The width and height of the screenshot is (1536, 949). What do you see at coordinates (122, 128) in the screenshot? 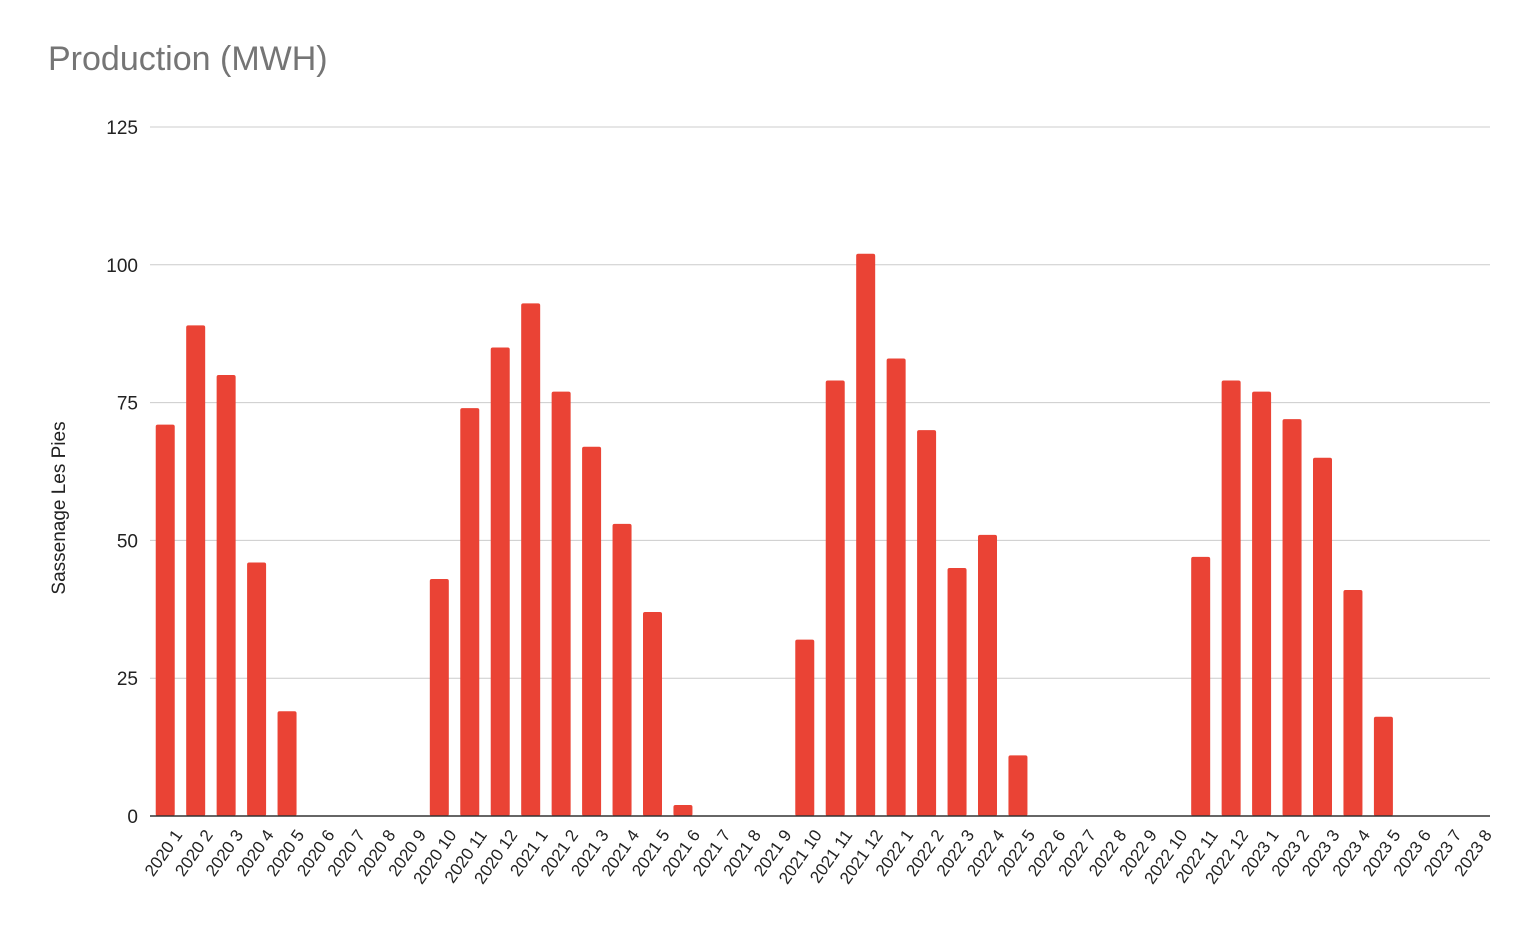
I see `y-tick-label: 125` at bounding box center [122, 128].